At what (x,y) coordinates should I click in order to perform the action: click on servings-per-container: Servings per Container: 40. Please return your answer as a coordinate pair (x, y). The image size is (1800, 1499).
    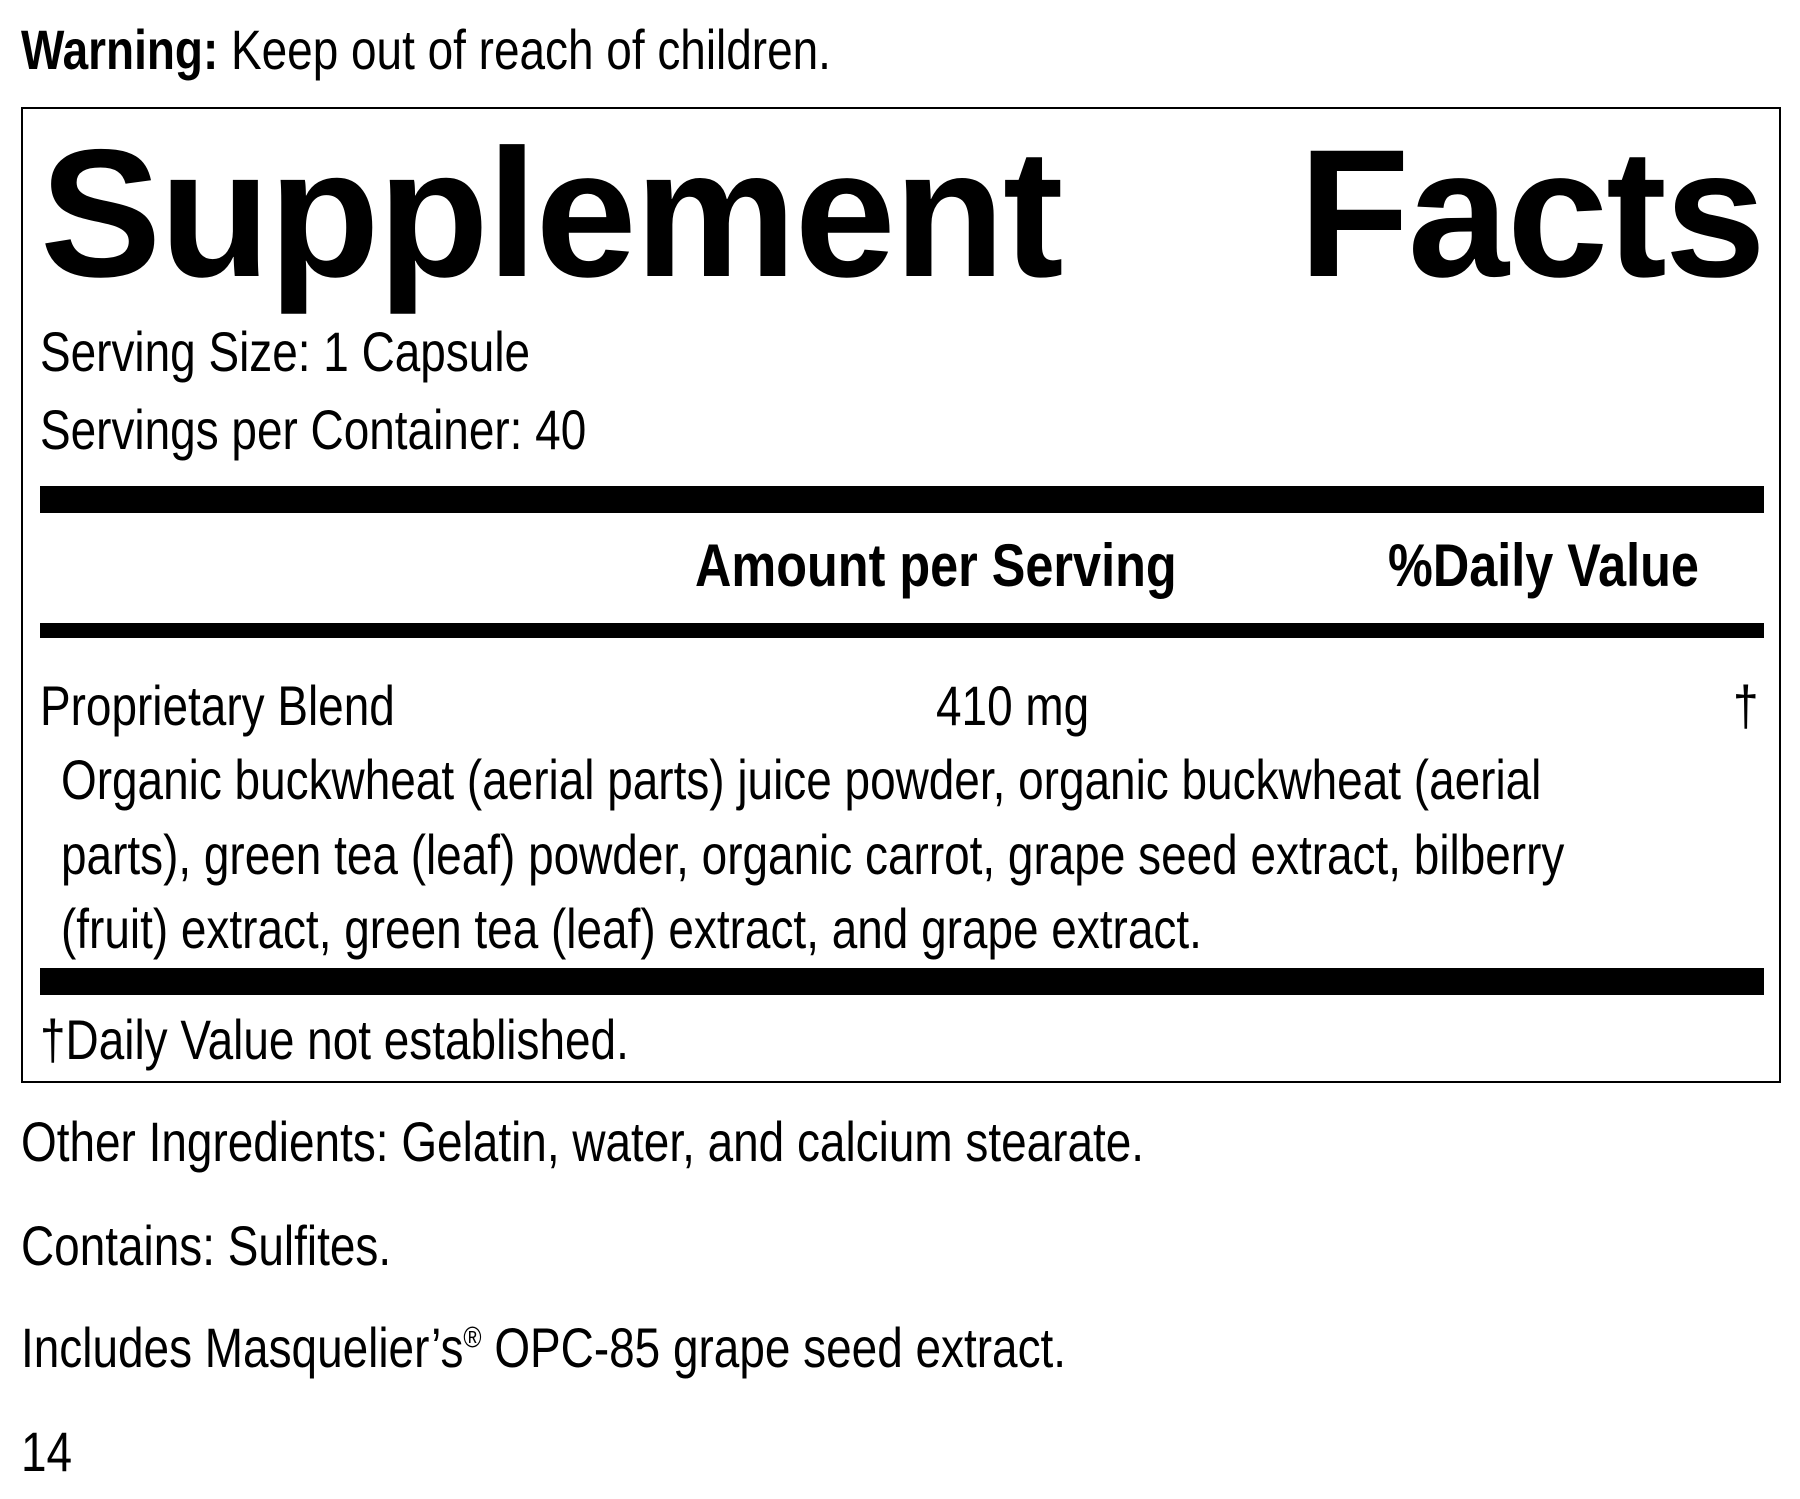
    Looking at the image, I should click on (313, 429).